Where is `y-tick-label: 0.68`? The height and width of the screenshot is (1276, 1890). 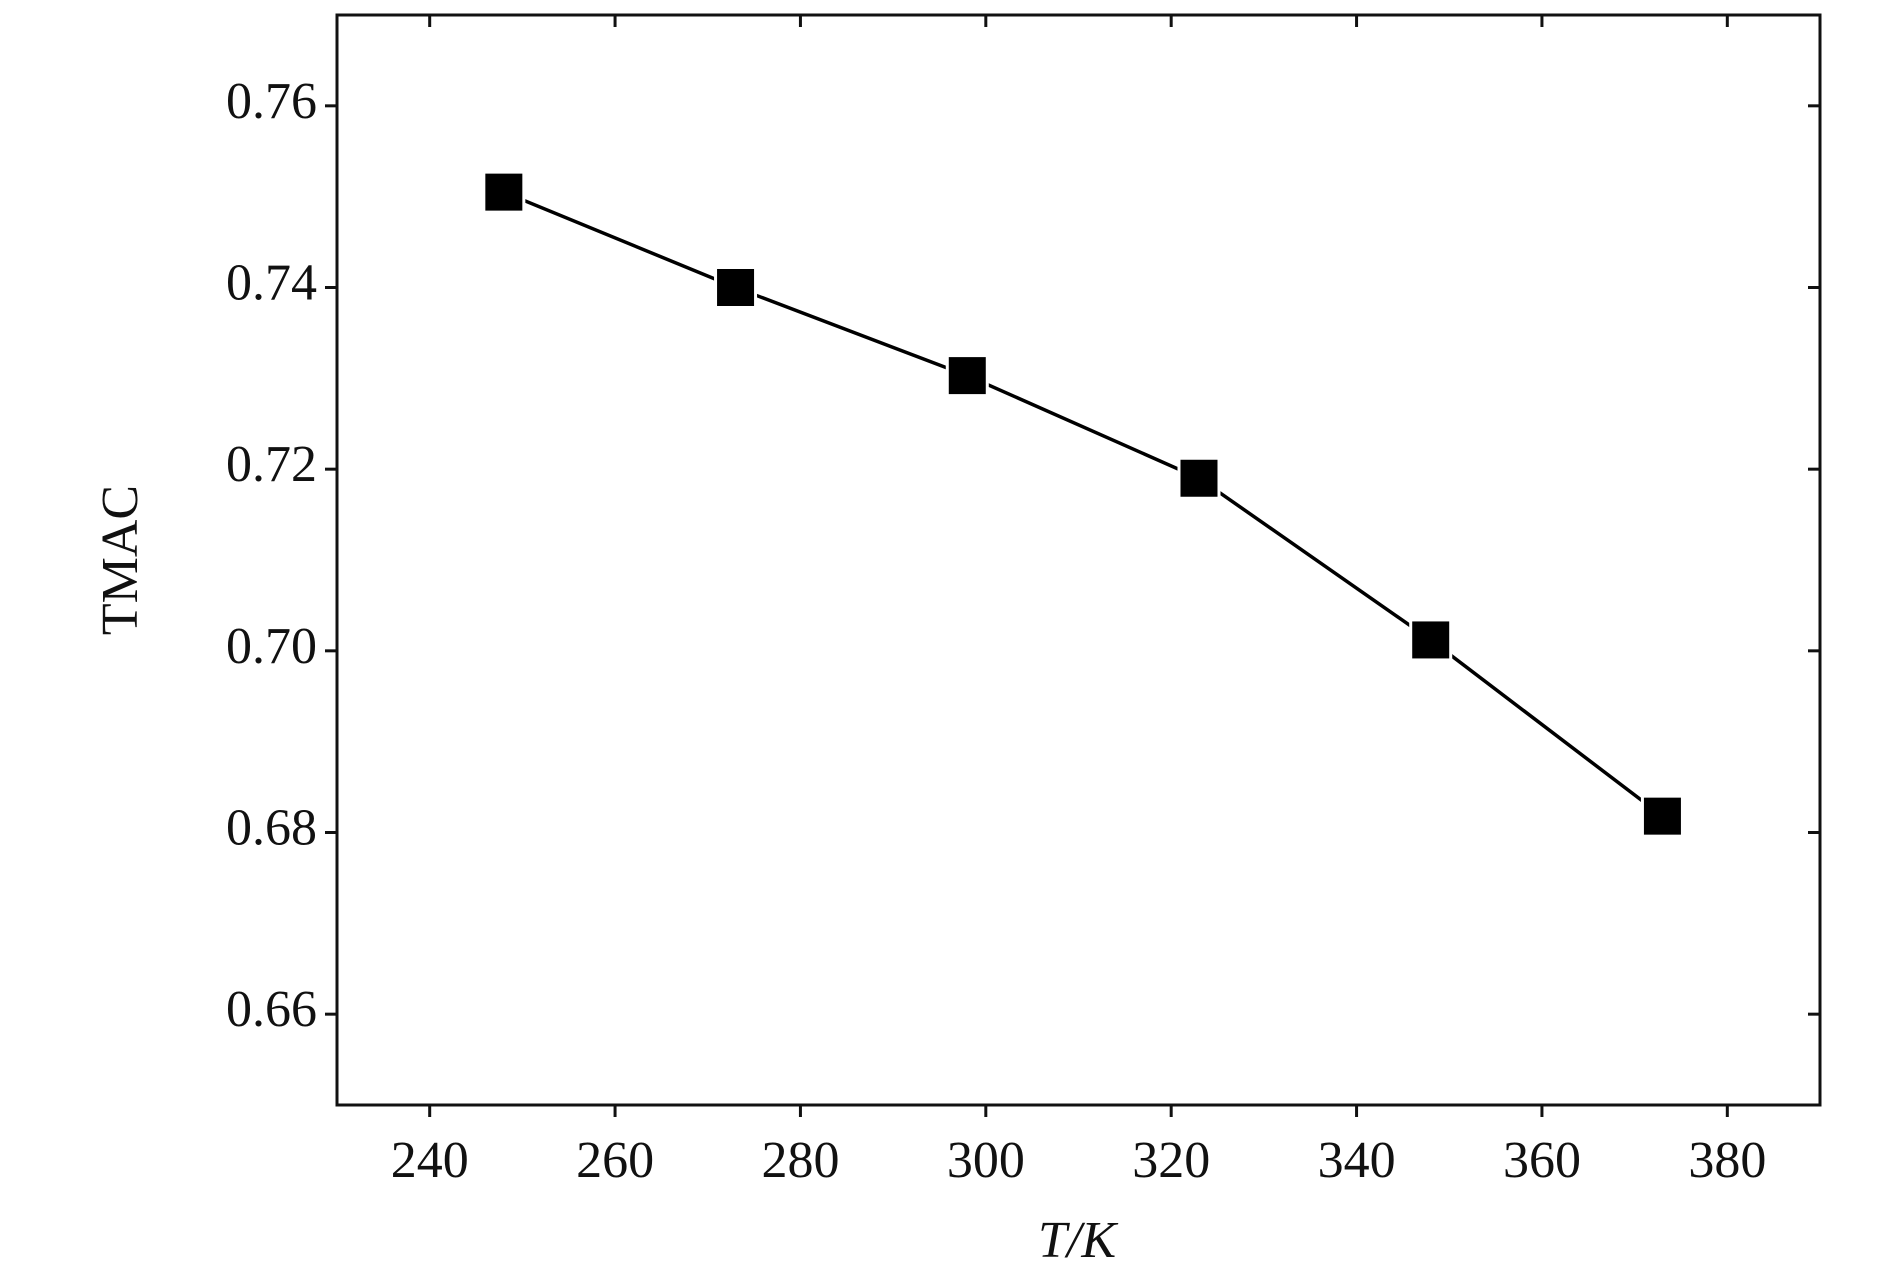 y-tick-label: 0.68 is located at coordinates (271, 827).